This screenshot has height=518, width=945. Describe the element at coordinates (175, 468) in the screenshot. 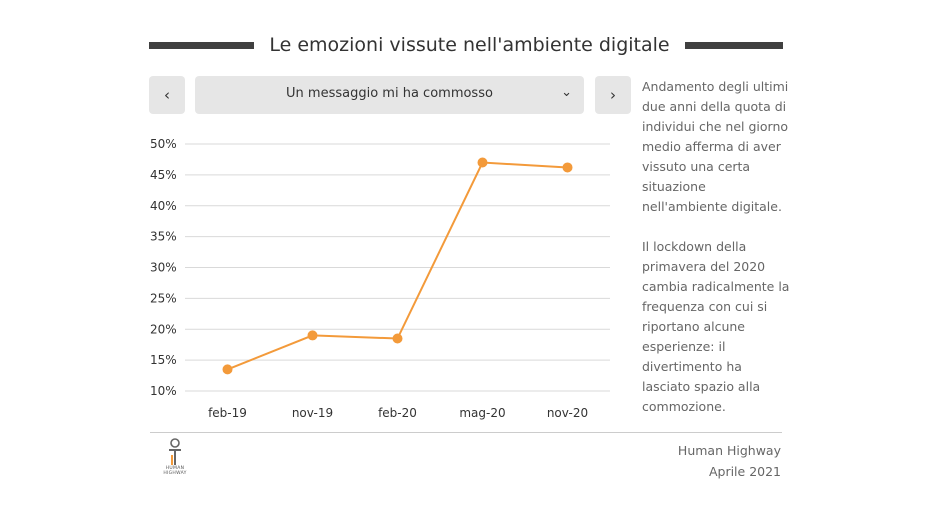

I see `logo-text-line-1: HUMAN` at that location.